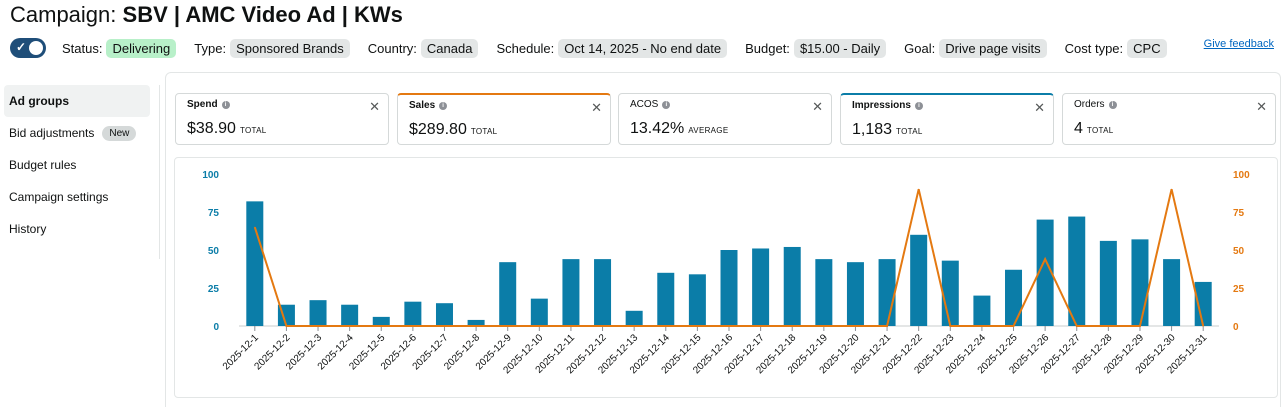 This screenshot has width=1285, height=407. I want to click on sidebar-item-campaign-settings: Campaign settings, so click(81, 197).